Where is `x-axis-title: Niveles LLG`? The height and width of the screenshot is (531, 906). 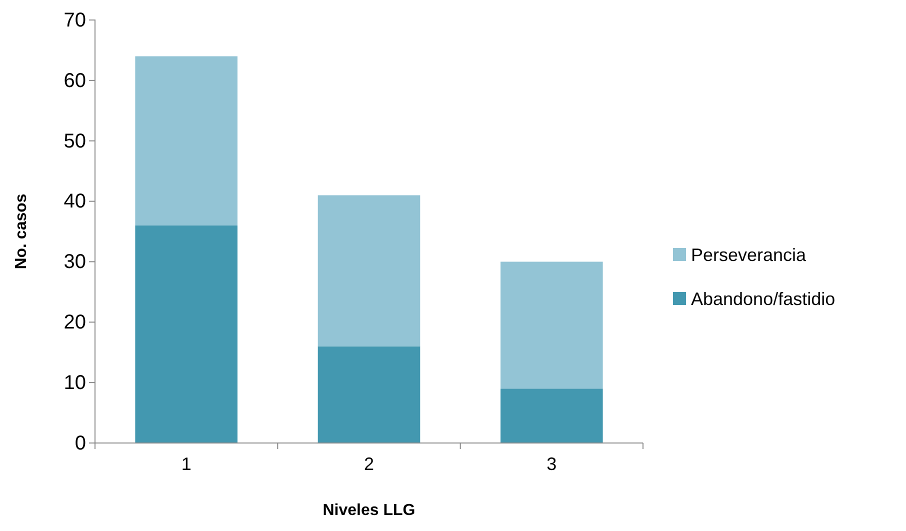 x-axis-title: Niveles LLG is located at coordinates (369, 510).